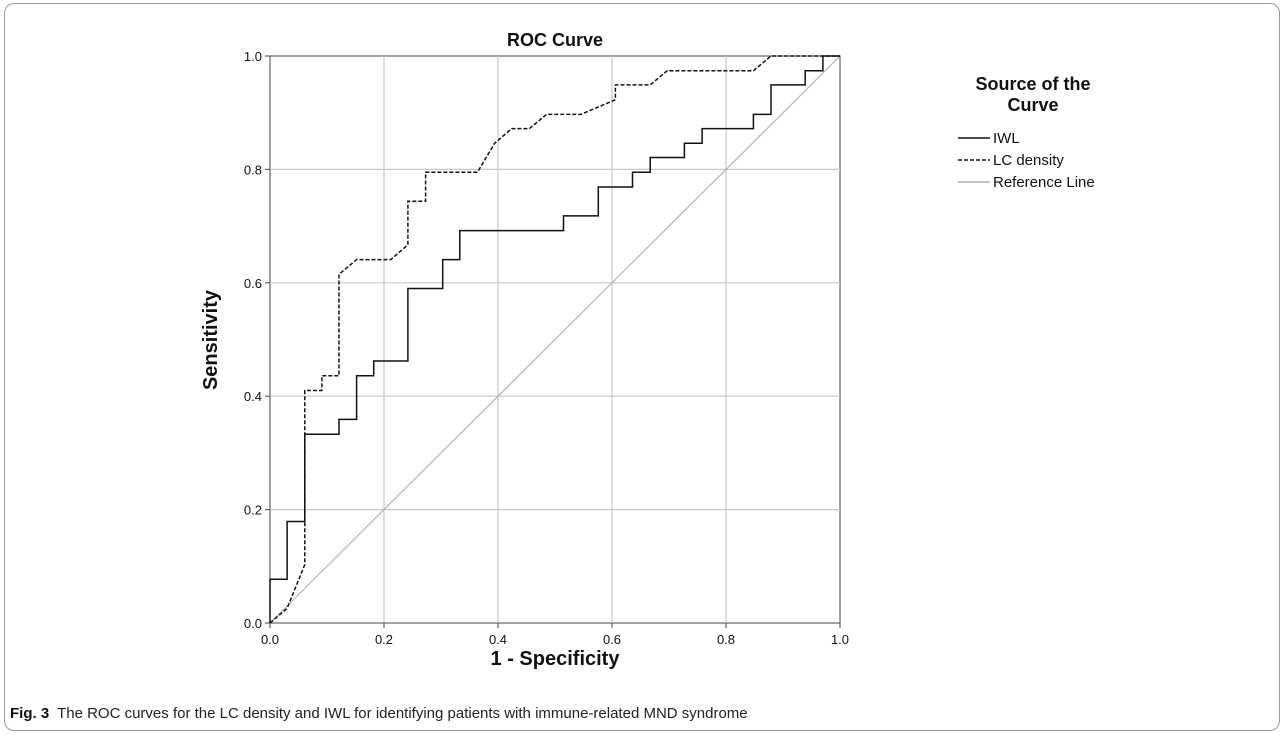  What do you see at coordinates (270, 639) in the screenshot?
I see `x-tick-label: 0.0` at bounding box center [270, 639].